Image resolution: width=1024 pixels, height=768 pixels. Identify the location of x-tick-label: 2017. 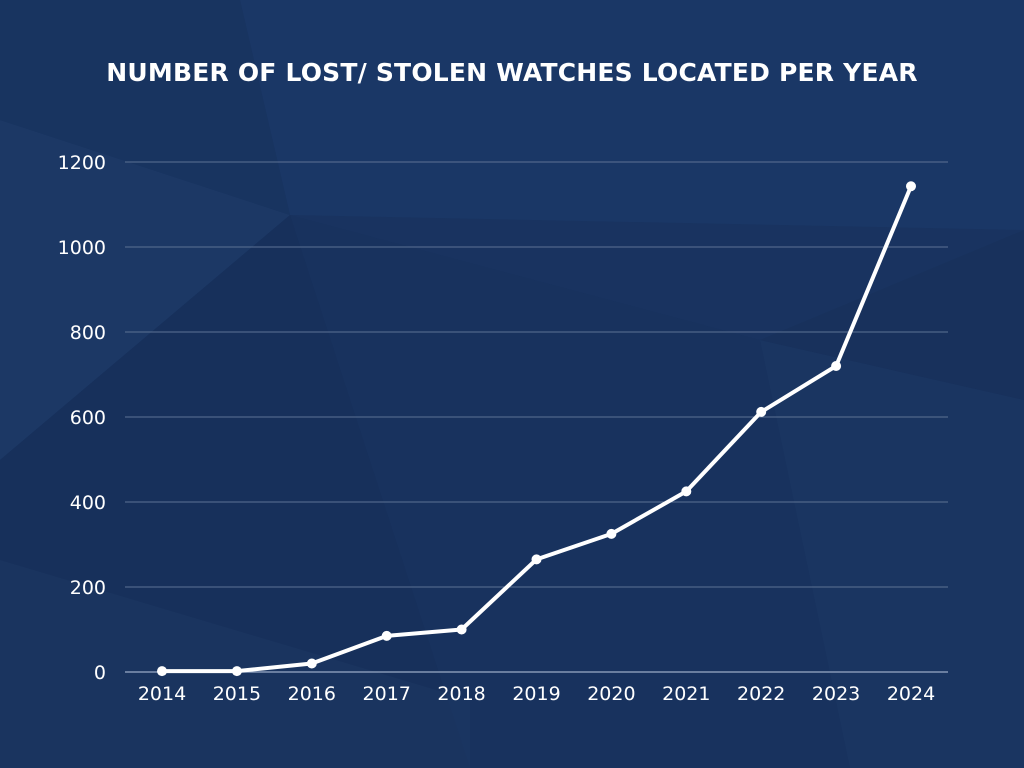
(387, 694).